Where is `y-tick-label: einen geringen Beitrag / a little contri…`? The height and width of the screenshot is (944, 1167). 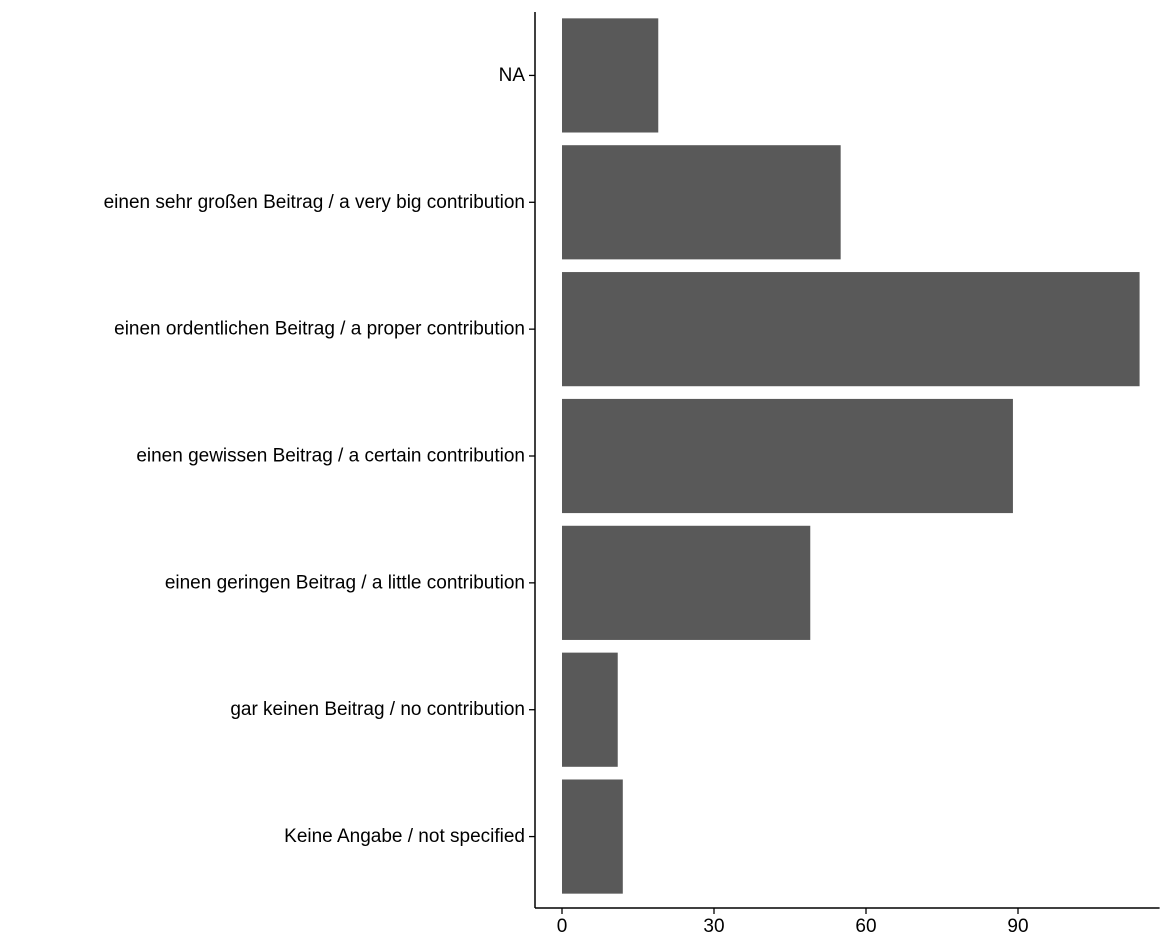 y-tick-label: einen geringen Beitrag / a little contri… is located at coordinates (345, 582).